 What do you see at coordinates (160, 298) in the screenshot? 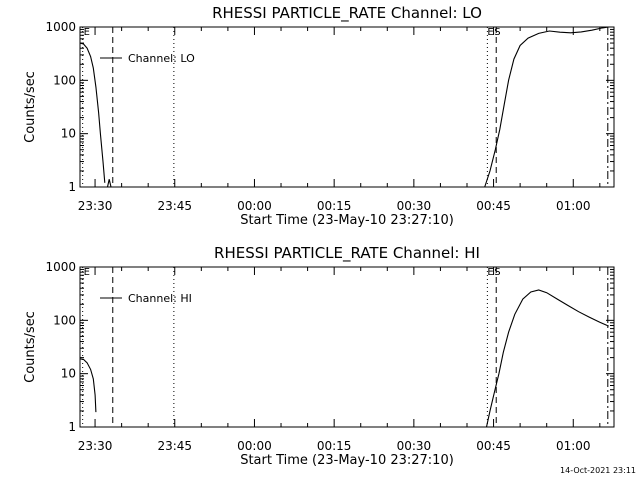
I see `legend-label: Channel: HI` at bounding box center [160, 298].